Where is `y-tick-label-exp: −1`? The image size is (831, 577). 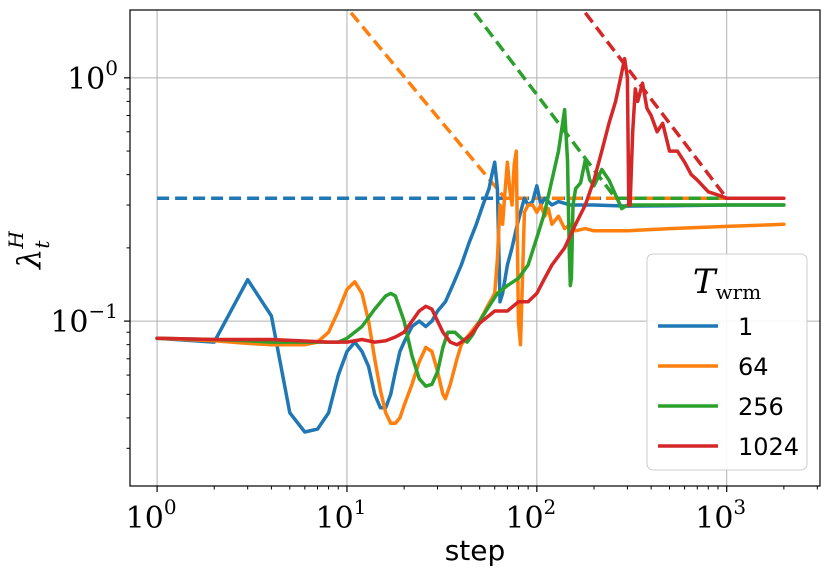
y-tick-label-exp: −1 is located at coordinates (103, 311).